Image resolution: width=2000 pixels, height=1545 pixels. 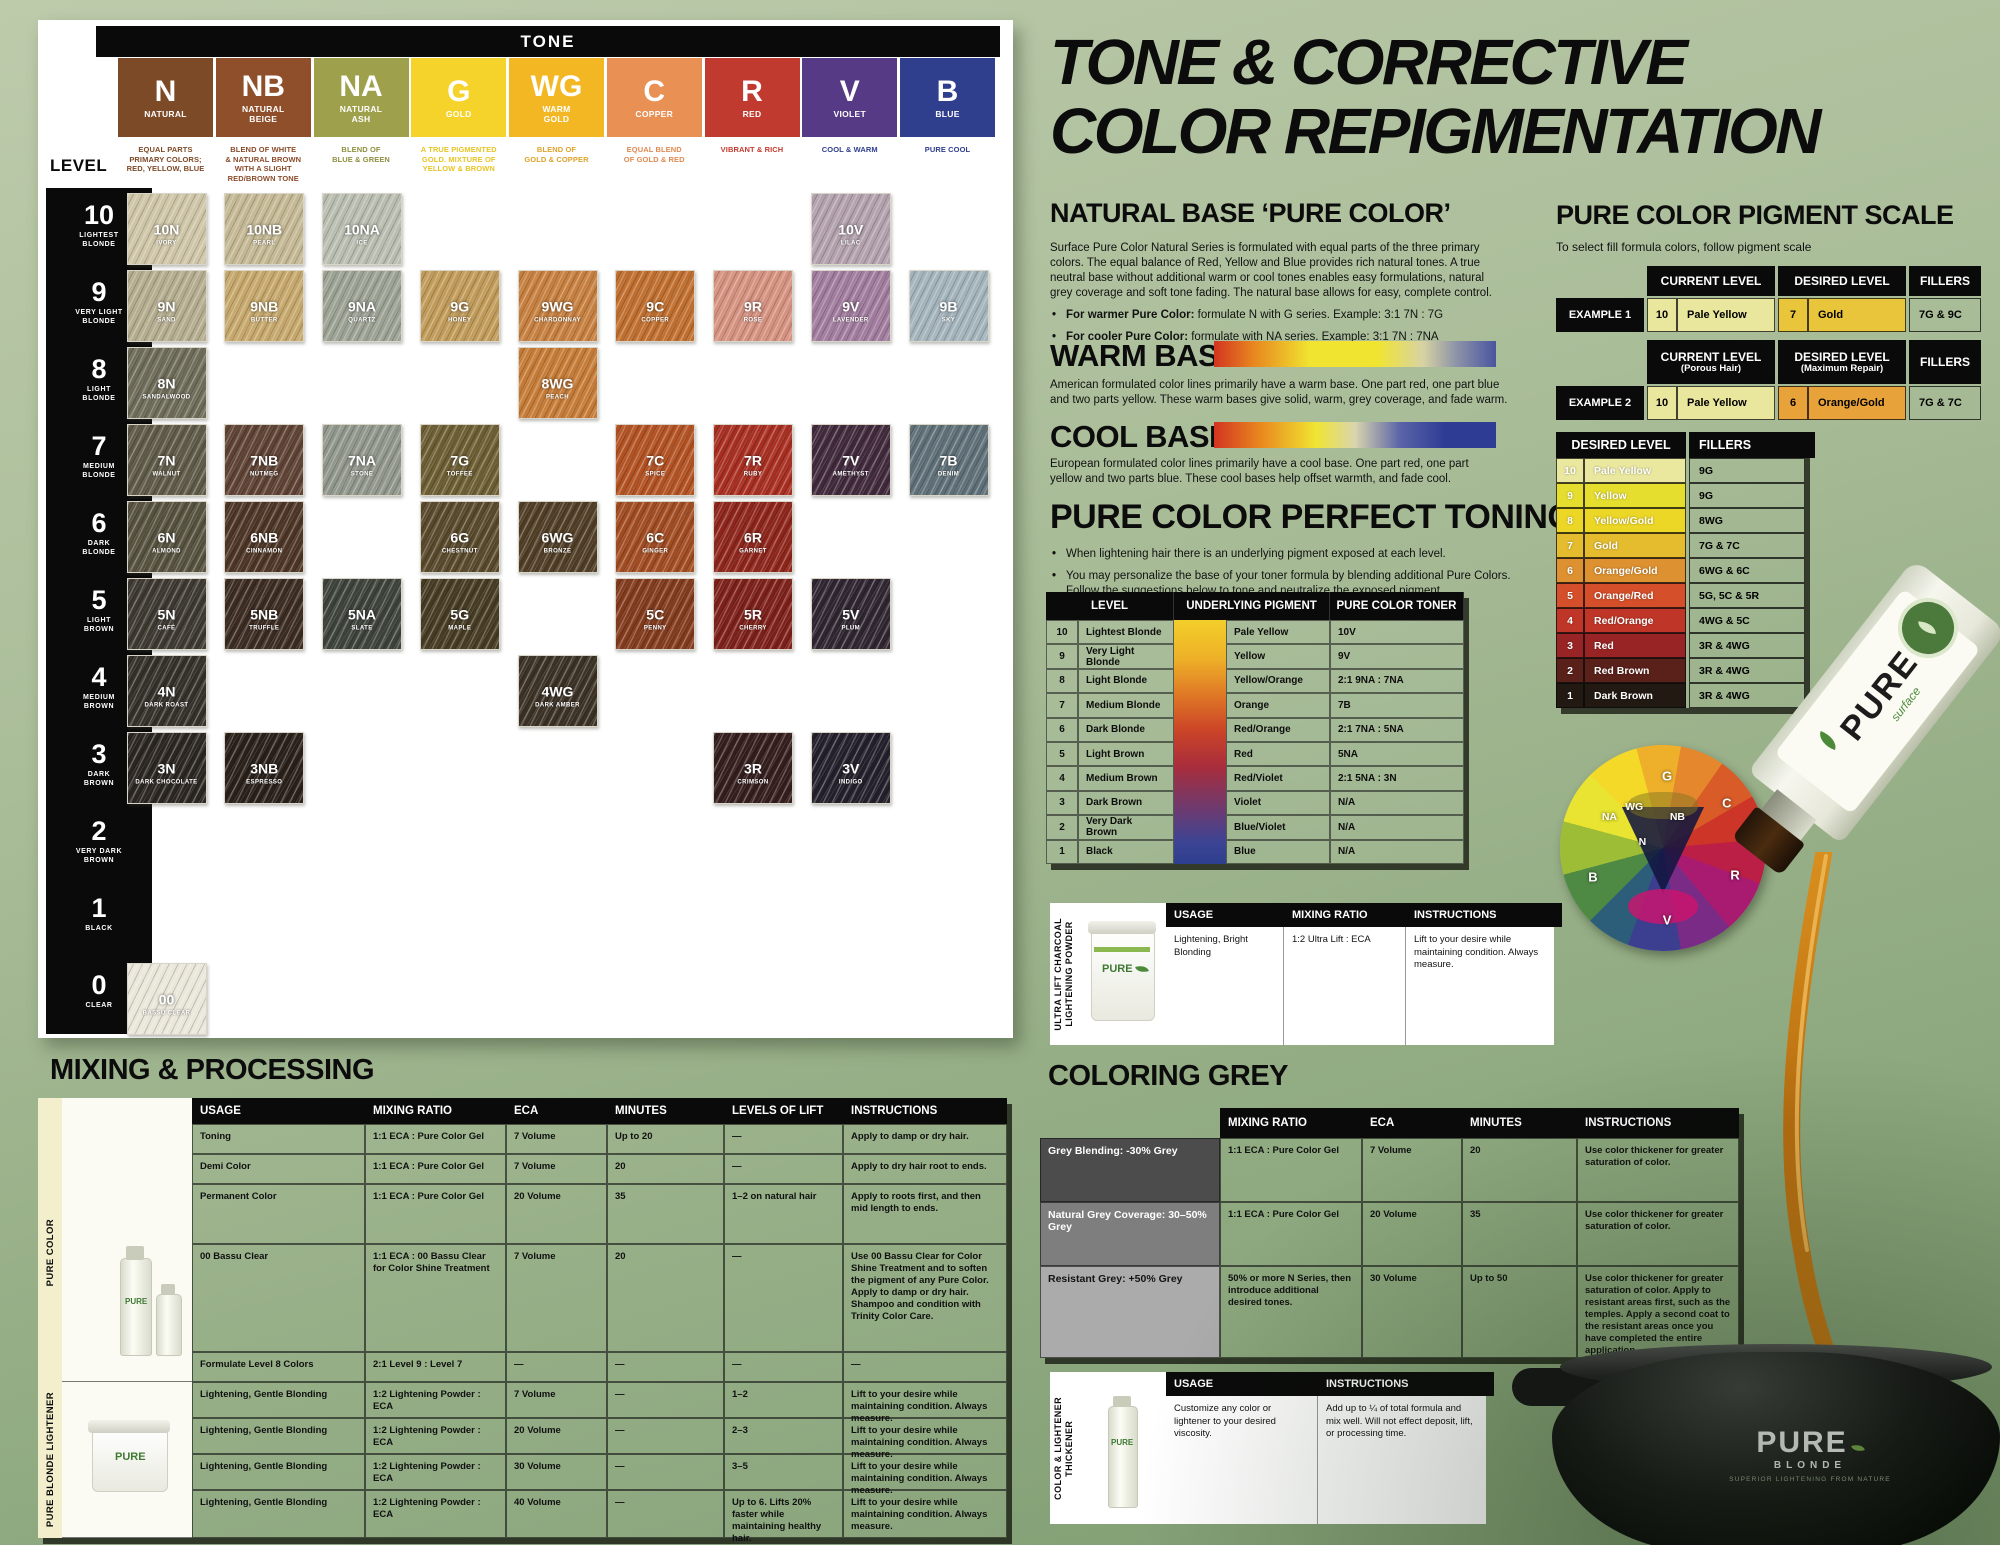 I want to click on swatch-code: 9C, so click(x=655, y=306).